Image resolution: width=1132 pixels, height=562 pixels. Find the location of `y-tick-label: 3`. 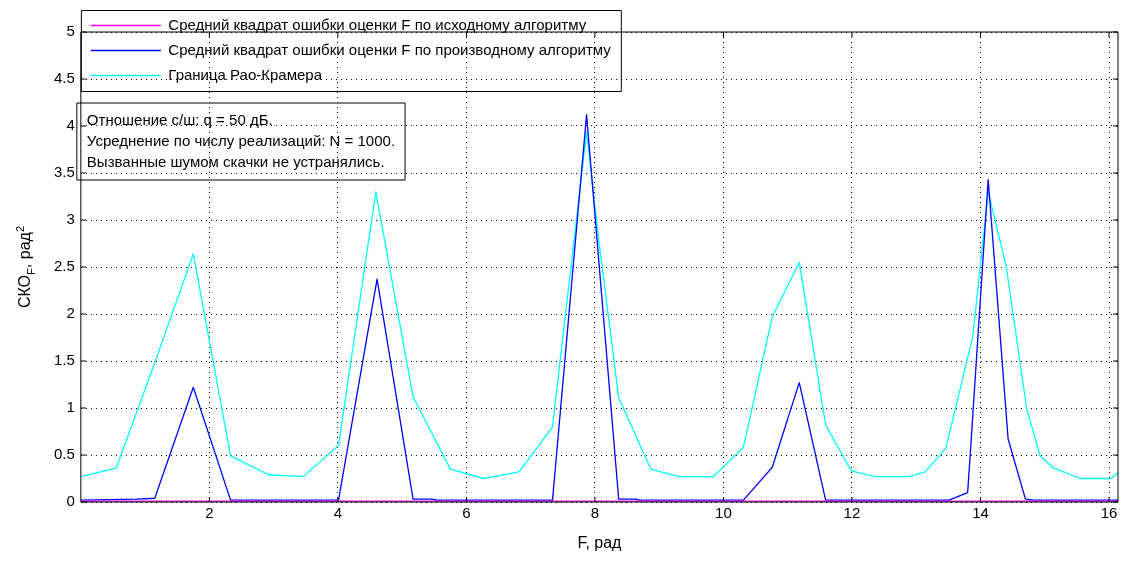

y-tick-label: 3 is located at coordinates (70, 219).